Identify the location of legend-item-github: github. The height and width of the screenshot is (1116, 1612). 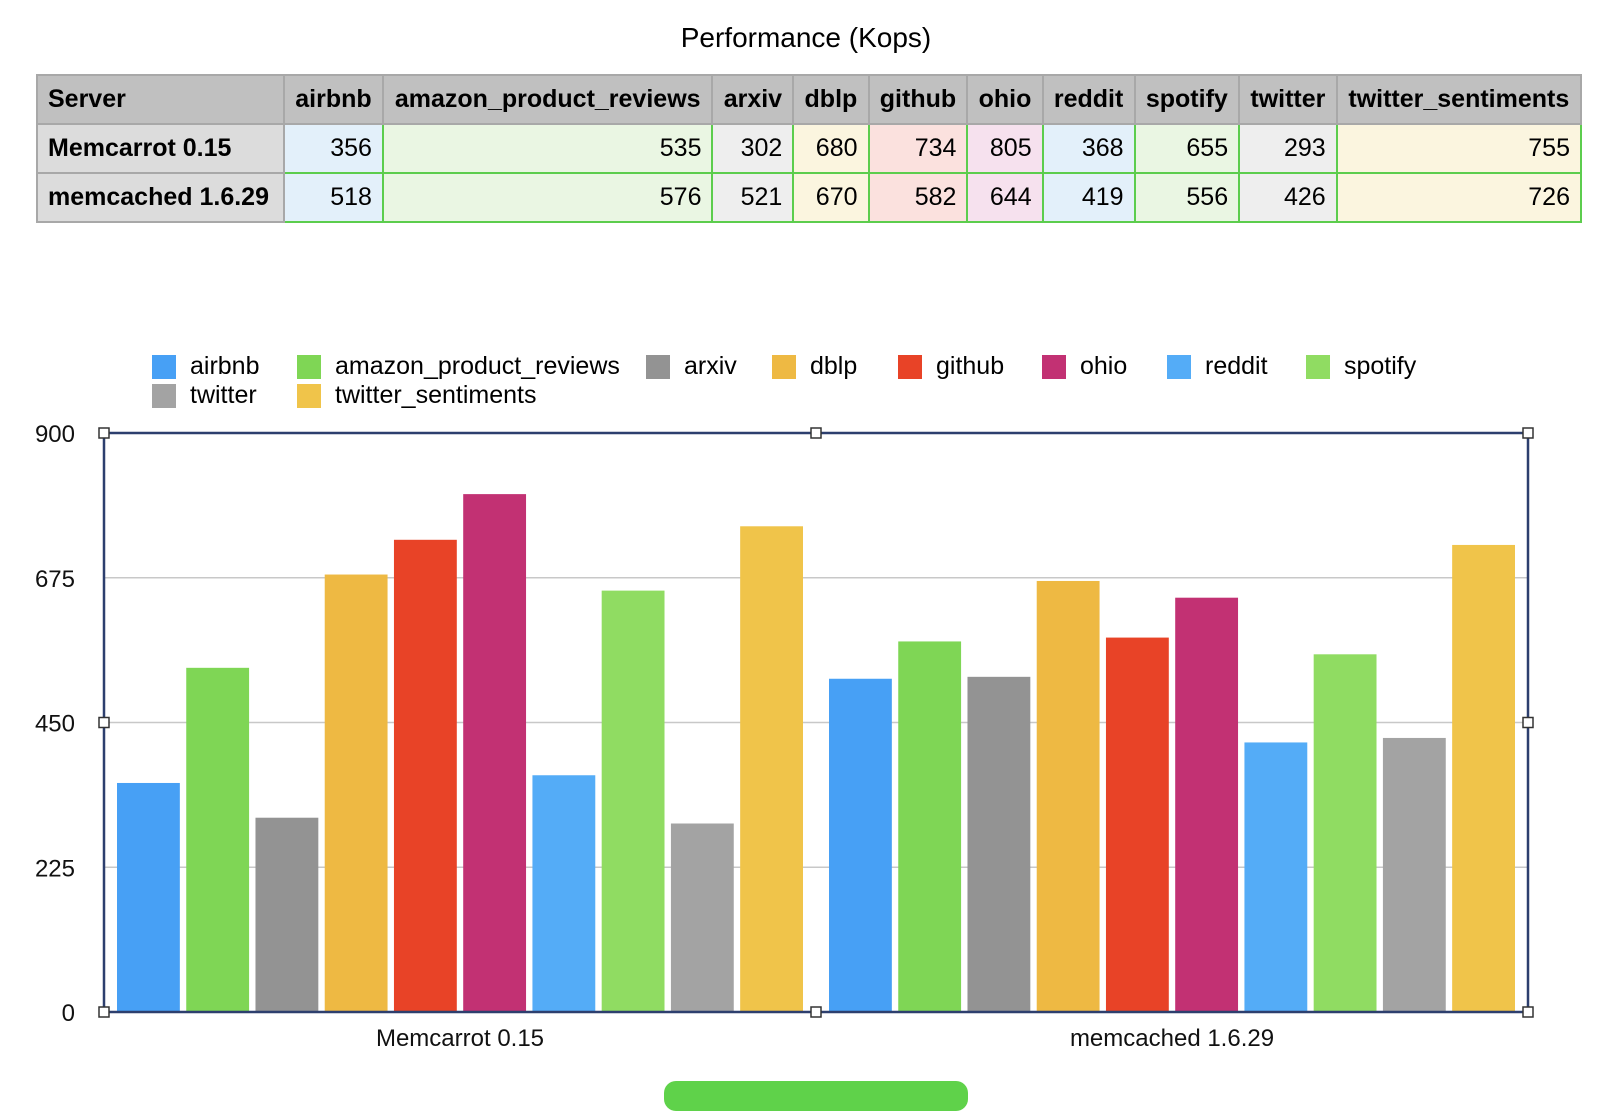
(951, 366).